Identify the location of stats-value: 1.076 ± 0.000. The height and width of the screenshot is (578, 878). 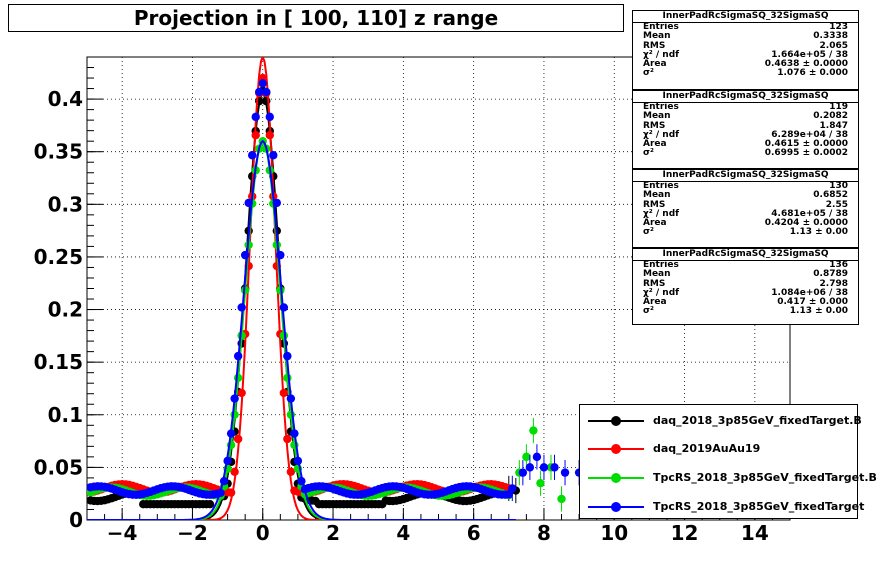
(812, 73).